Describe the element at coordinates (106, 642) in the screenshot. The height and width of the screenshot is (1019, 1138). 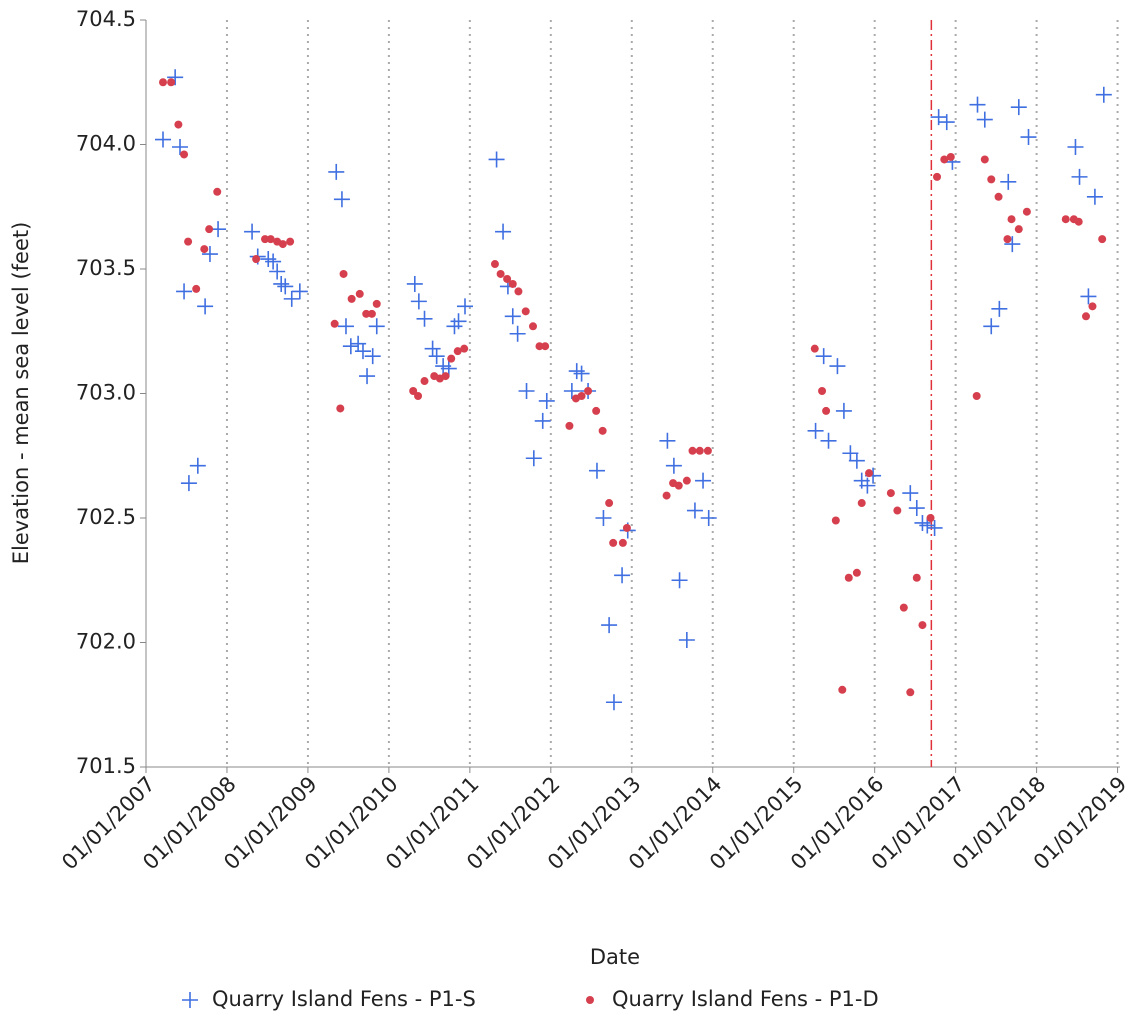
I see `y-tick-label: 702.0` at that location.